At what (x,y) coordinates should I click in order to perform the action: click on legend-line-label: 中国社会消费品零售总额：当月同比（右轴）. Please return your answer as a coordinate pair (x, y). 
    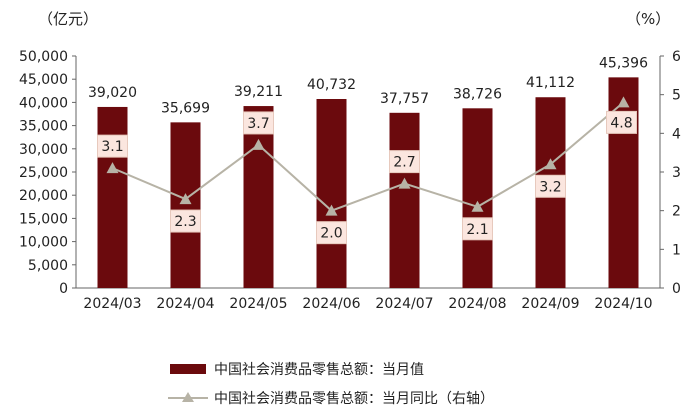
    Looking at the image, I should click on (354, 399).